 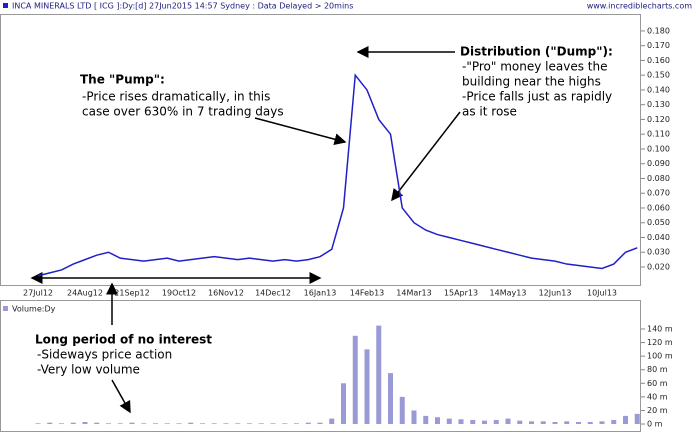 What do you see at coordinates (537, 97) in the screenshot?
I see `annotation-line: -Price falls just as rapidly` at bounding box center [537, 97].